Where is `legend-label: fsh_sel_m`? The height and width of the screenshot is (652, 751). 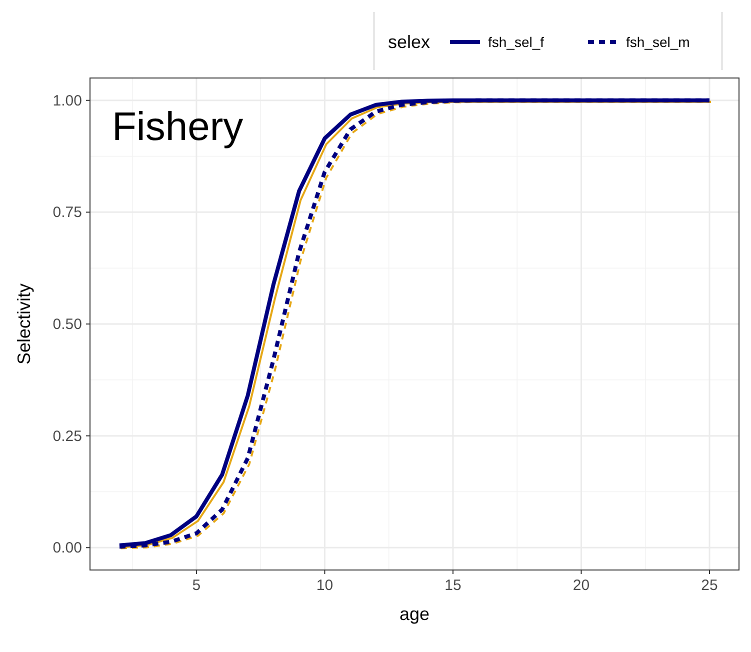
legend-label: fsh_sel_m is located at coordinates (658, 42).